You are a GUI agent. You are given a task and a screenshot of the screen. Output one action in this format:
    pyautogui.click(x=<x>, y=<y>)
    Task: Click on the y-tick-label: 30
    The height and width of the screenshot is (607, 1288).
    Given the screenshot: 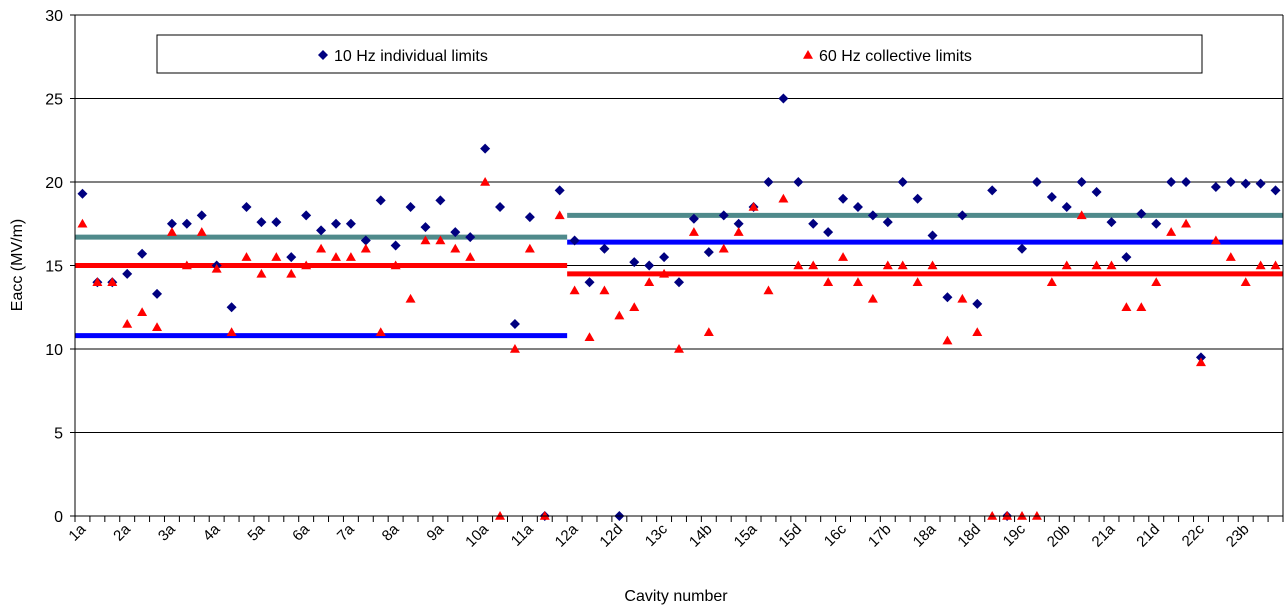 What is the action you would take?
    pyautogui.click(x=54, y=16)
    